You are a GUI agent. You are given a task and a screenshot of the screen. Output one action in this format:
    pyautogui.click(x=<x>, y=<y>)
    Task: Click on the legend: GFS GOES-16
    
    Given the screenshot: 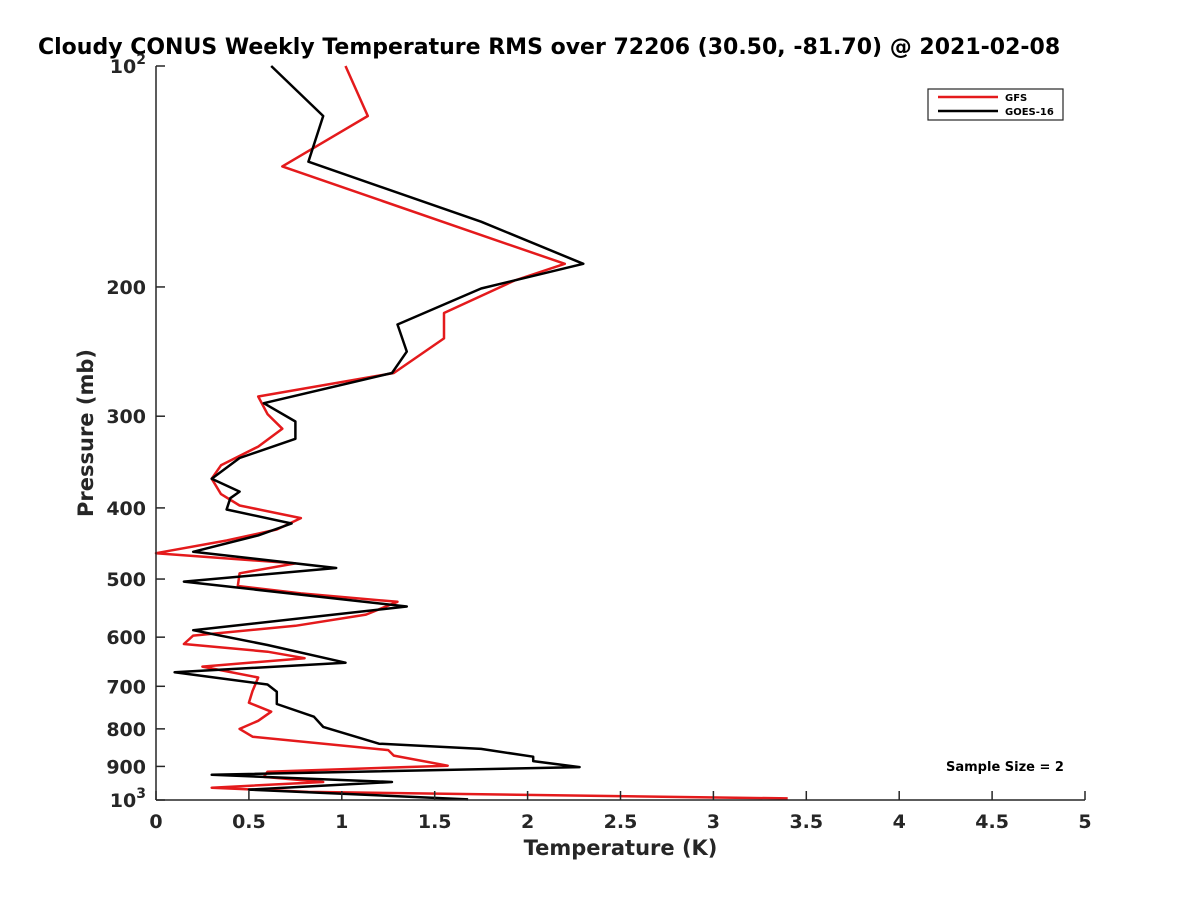 What is the action you would take?
    pyautogui.click(x=995, y=104)
    